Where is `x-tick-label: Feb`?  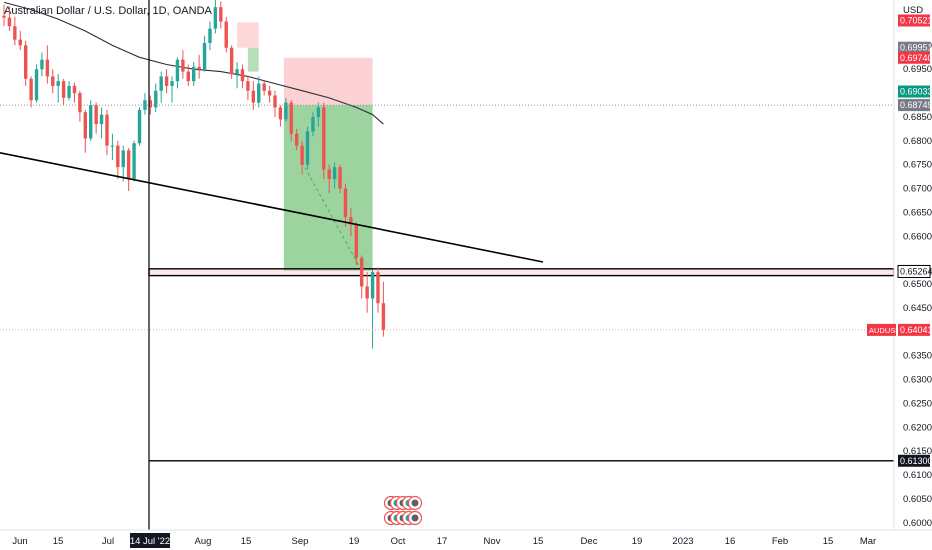
x-tick-label: Feb is located at coordinates (780, 541).